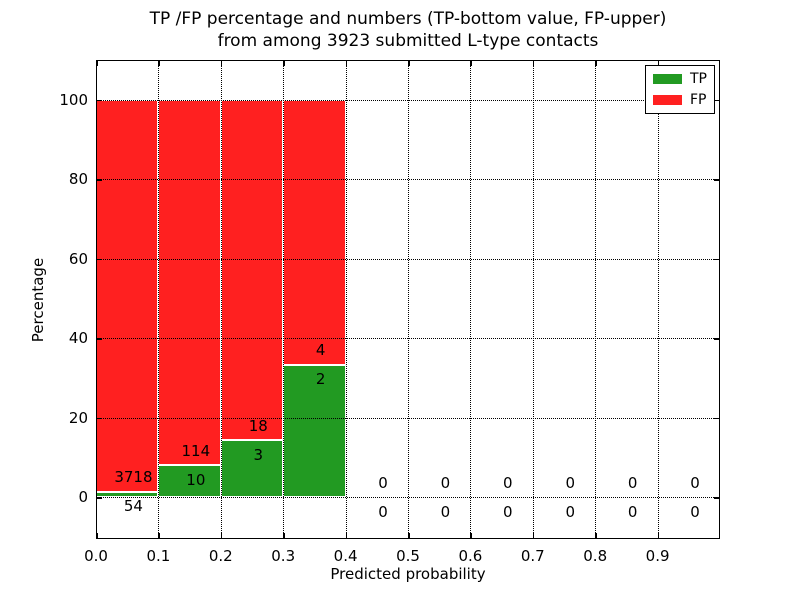  I want to click on legend-entry-tp: TP, so click(683, 79).